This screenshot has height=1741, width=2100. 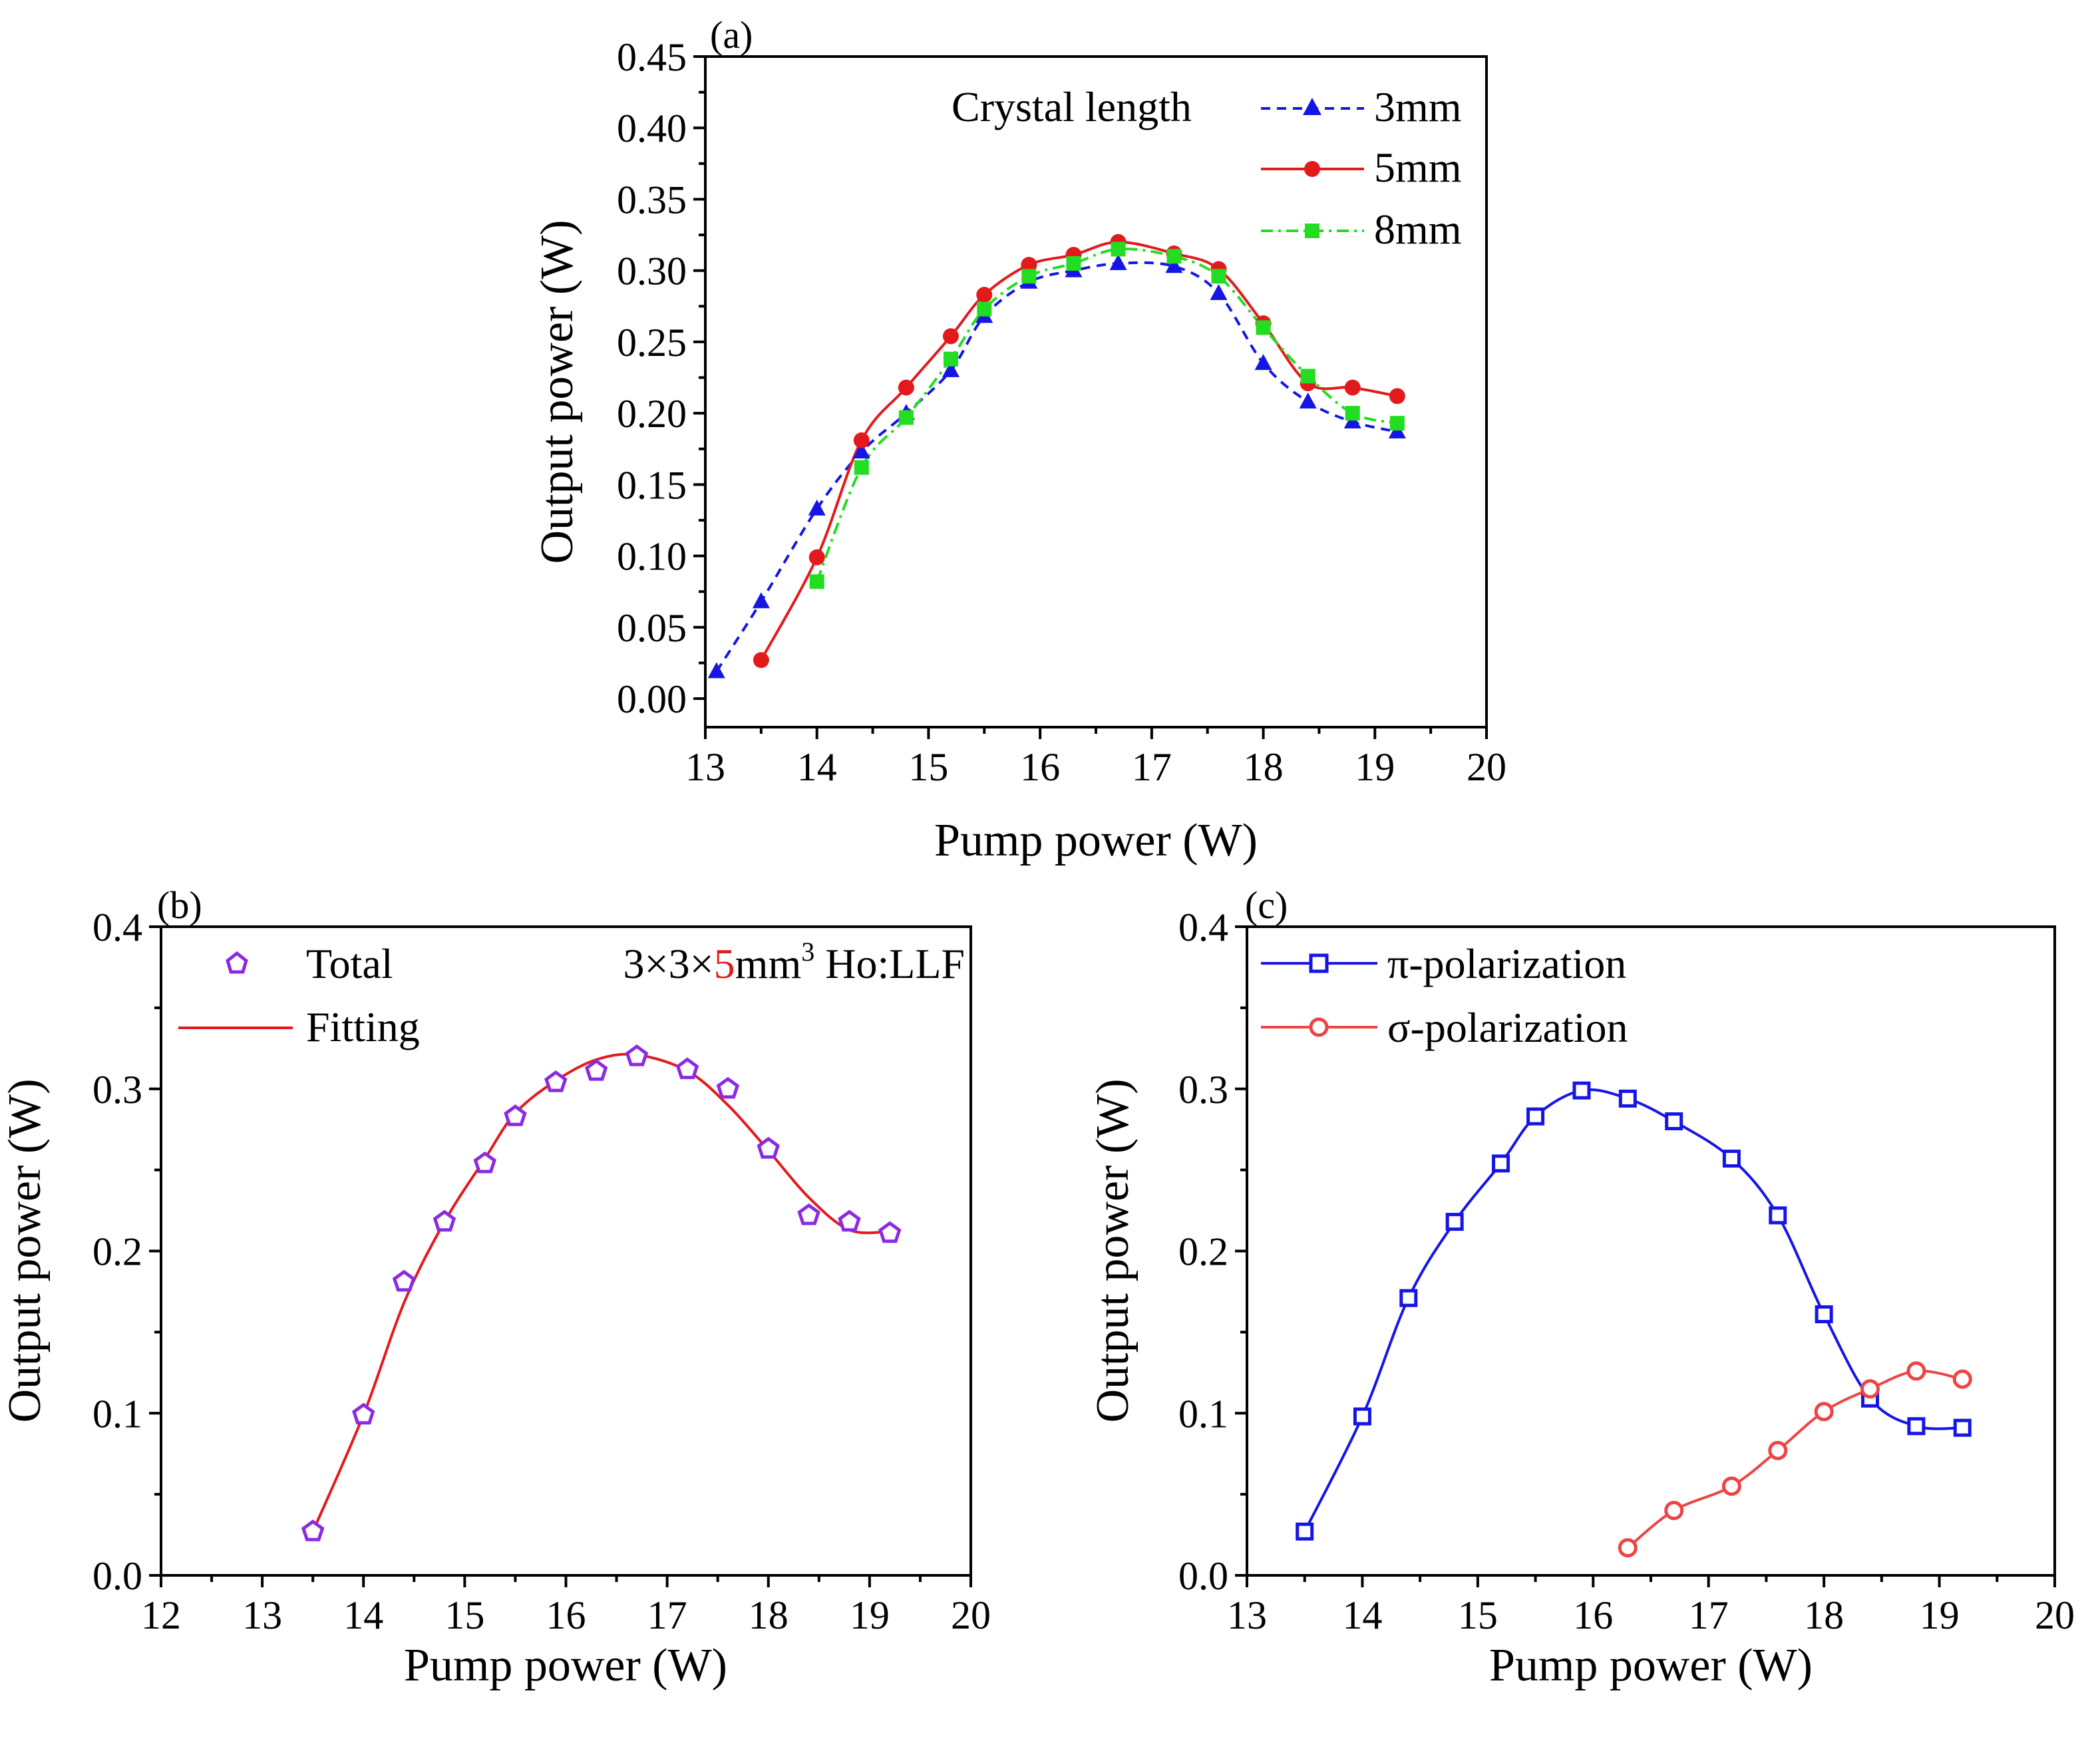 I want to click on y-axis-label-a: Output power (W), so click(x=557, y=391).